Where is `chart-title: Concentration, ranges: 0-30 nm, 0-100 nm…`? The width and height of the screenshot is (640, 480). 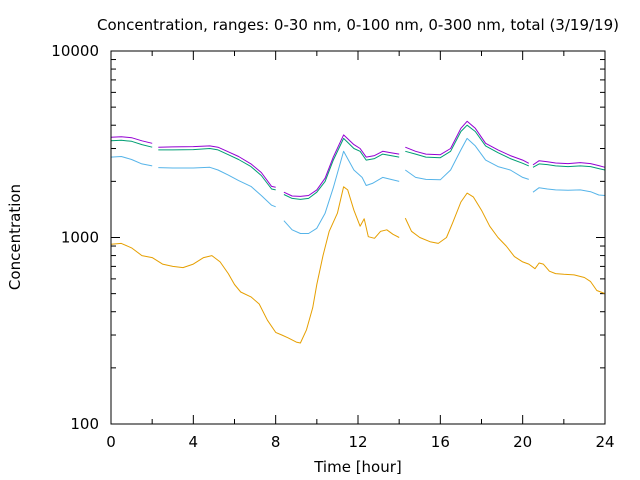
chart-title: Concentration, ranges: 0-30 nm, 0-100 nm… is located at coordinates (358, 25).